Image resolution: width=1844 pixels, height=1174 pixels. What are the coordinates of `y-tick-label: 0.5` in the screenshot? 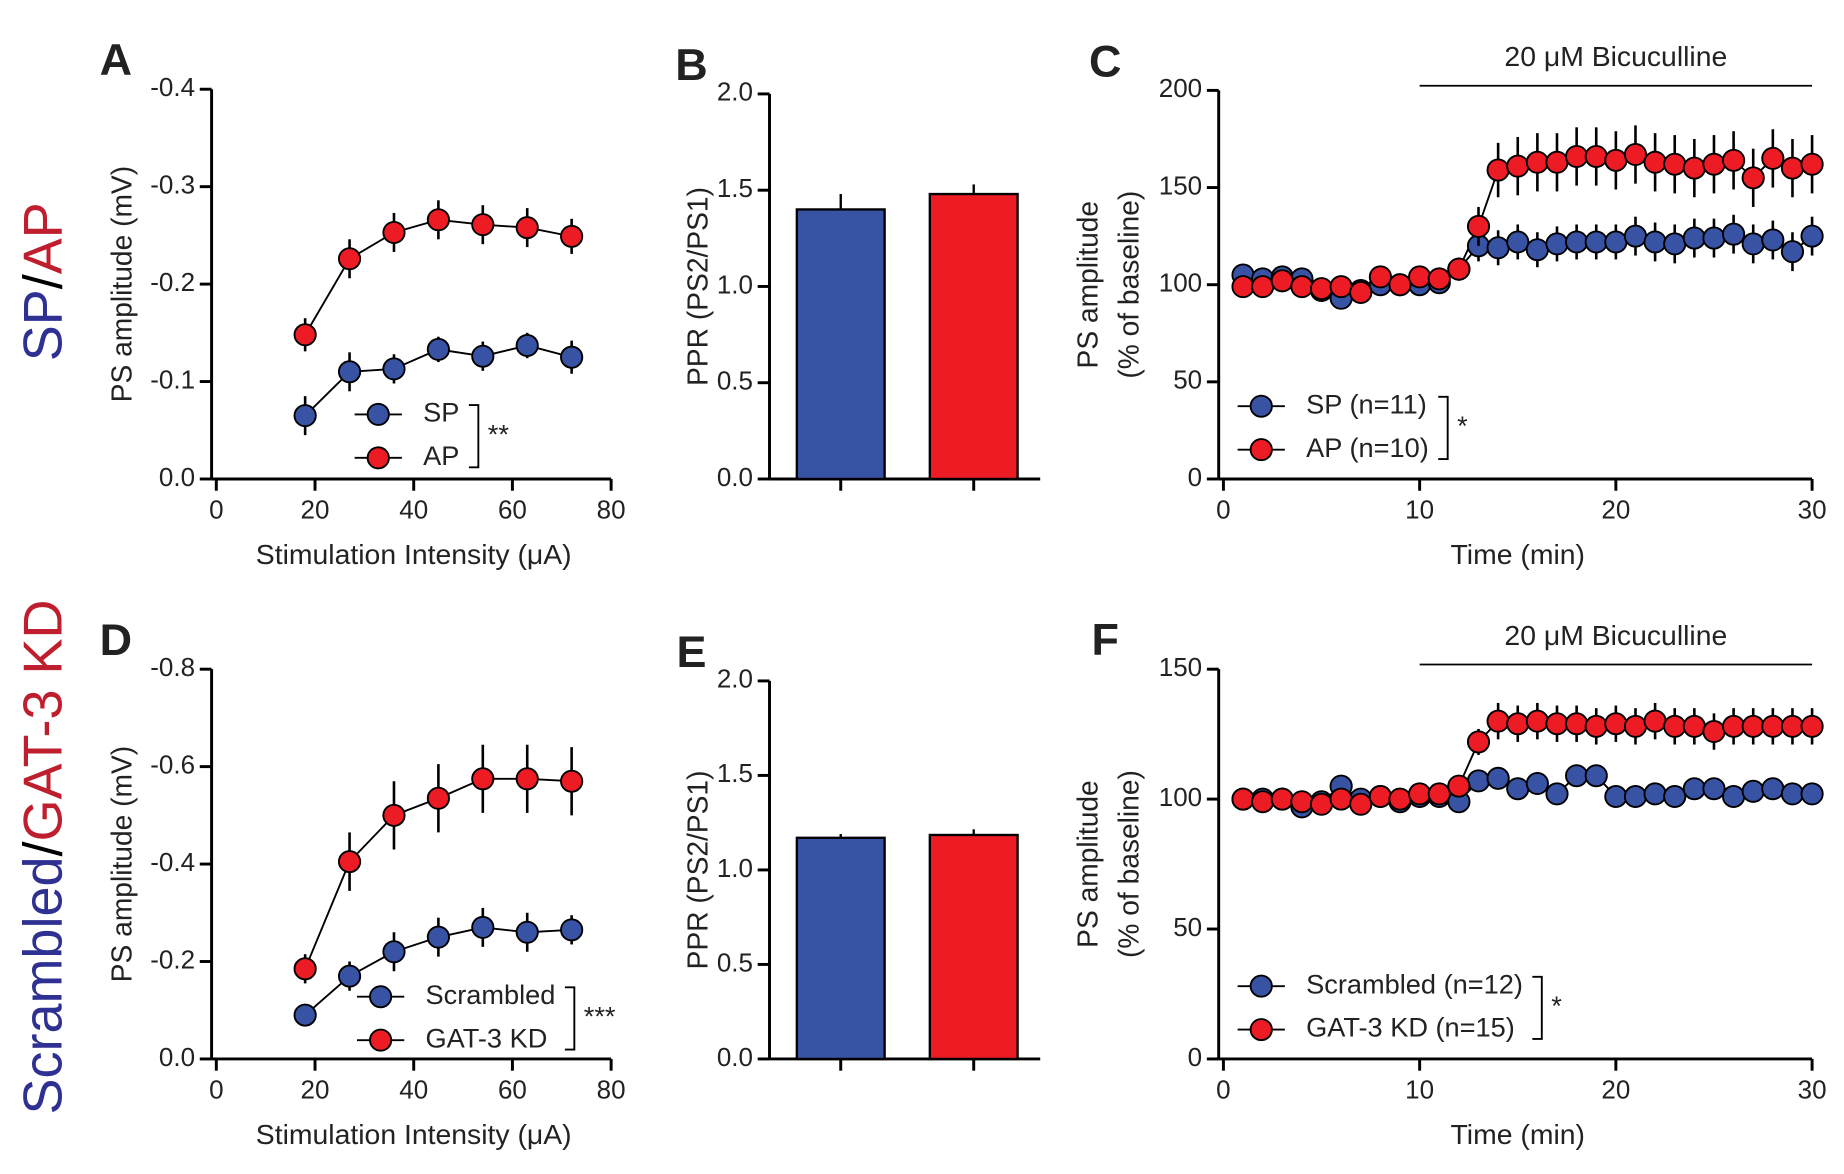 It's located at (735, 382).